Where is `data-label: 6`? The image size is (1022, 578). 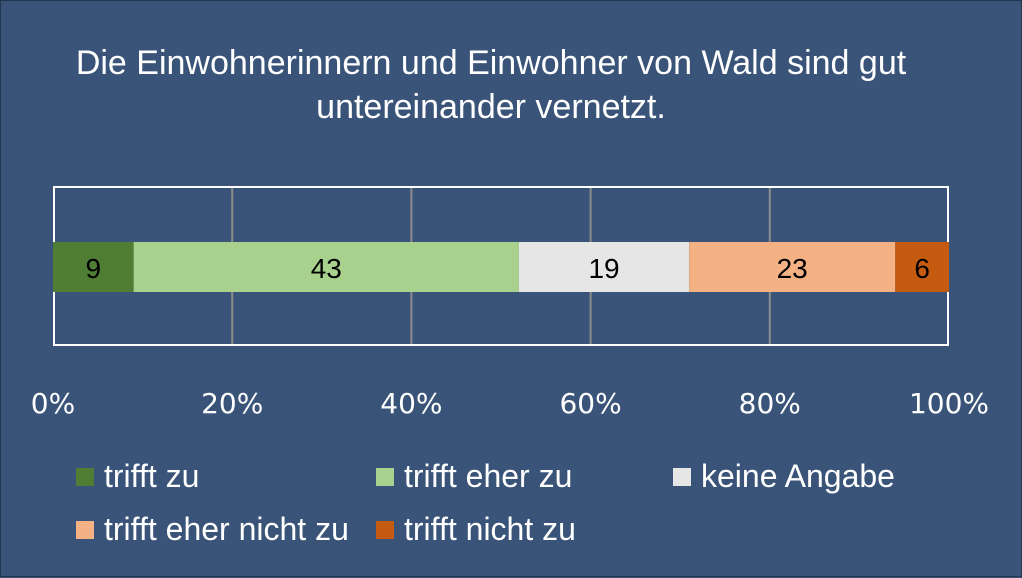 data-label: 6 is located at coordinates (922, 268).